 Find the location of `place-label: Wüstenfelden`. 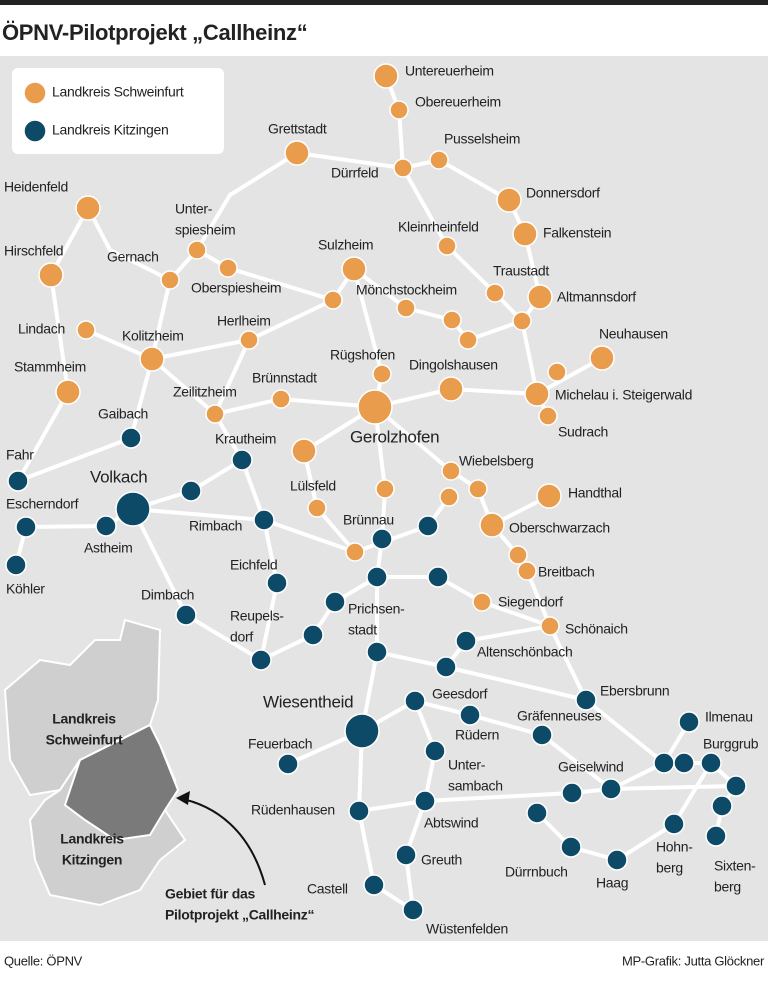

place-label: Wüstenfelden is located at coordinates (467, 929).